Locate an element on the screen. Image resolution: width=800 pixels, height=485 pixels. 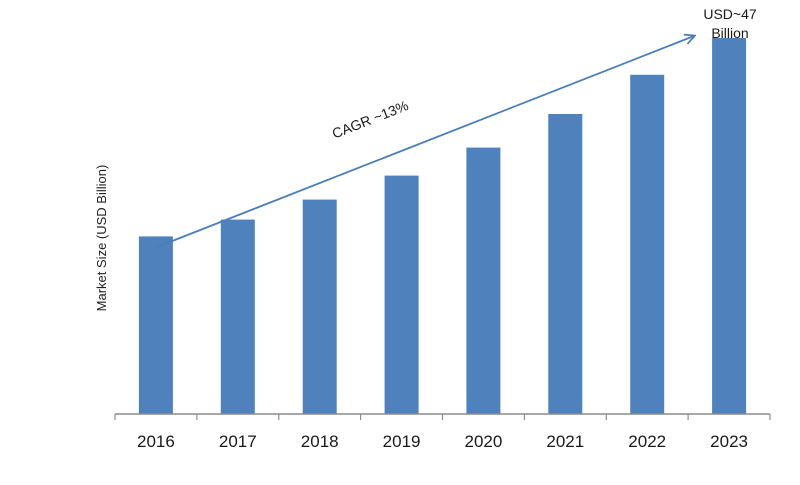
bar-2016 is located at coordinates (155, 325).